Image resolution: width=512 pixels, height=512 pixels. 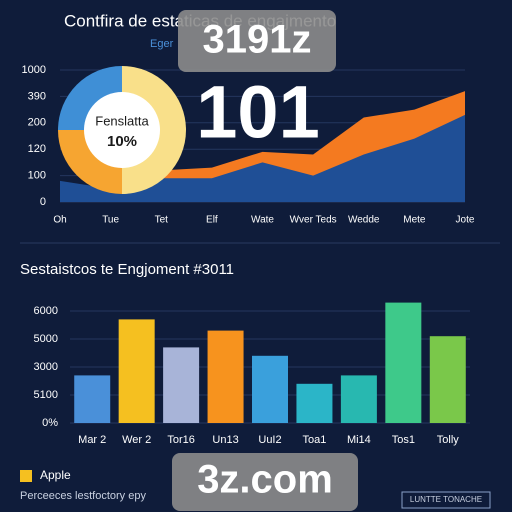 What do you see at coordinates (269, 440) in the screenshot?
I see `x-tick-label: UuI2` at bounding box center [269, 440].